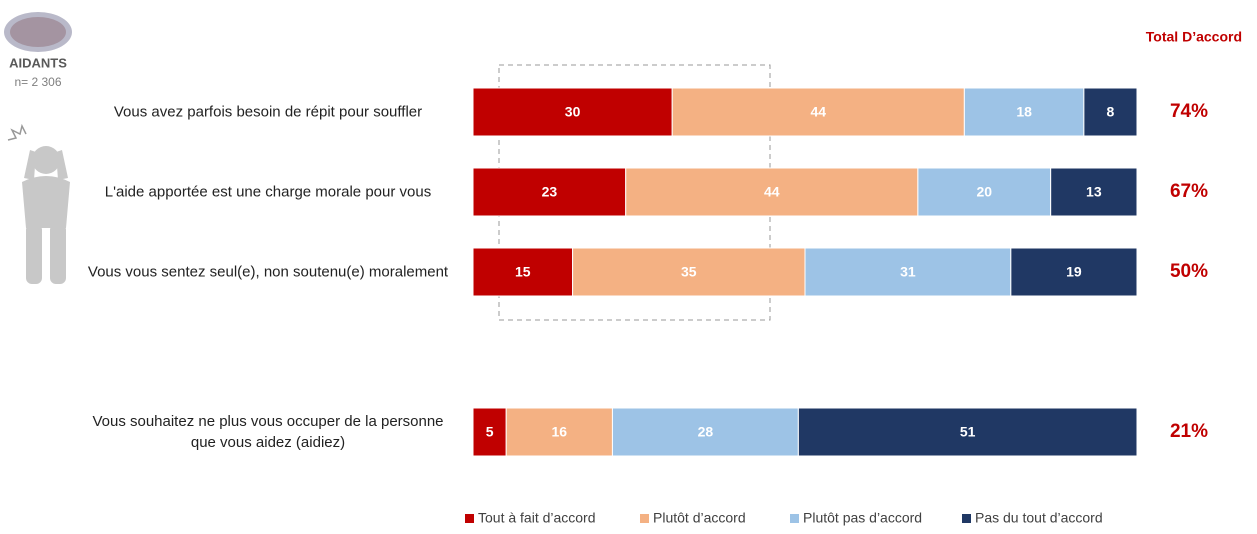 The width and height of the screenshot is (1257, 534). I want to click on legend-label: Plutôt pas d’accord, so click(862, 518).